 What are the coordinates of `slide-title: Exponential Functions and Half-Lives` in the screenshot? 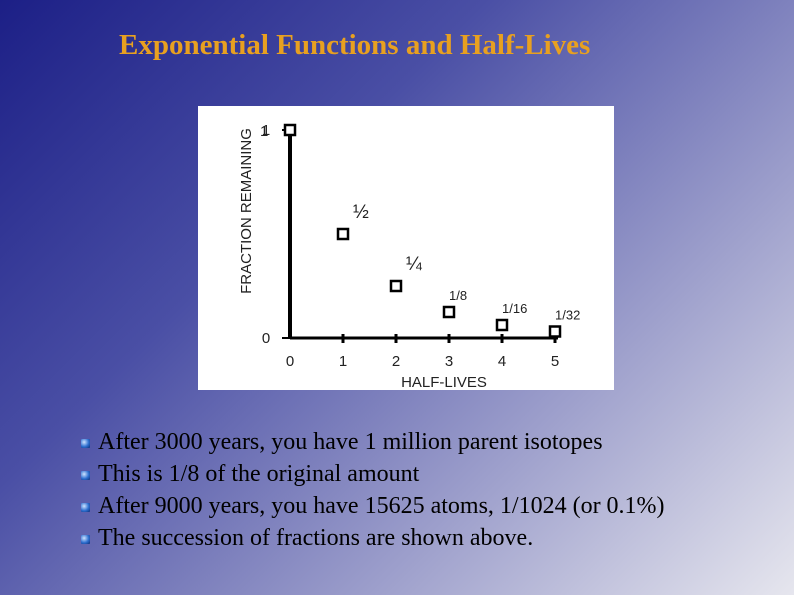 It's located at (355, 45).